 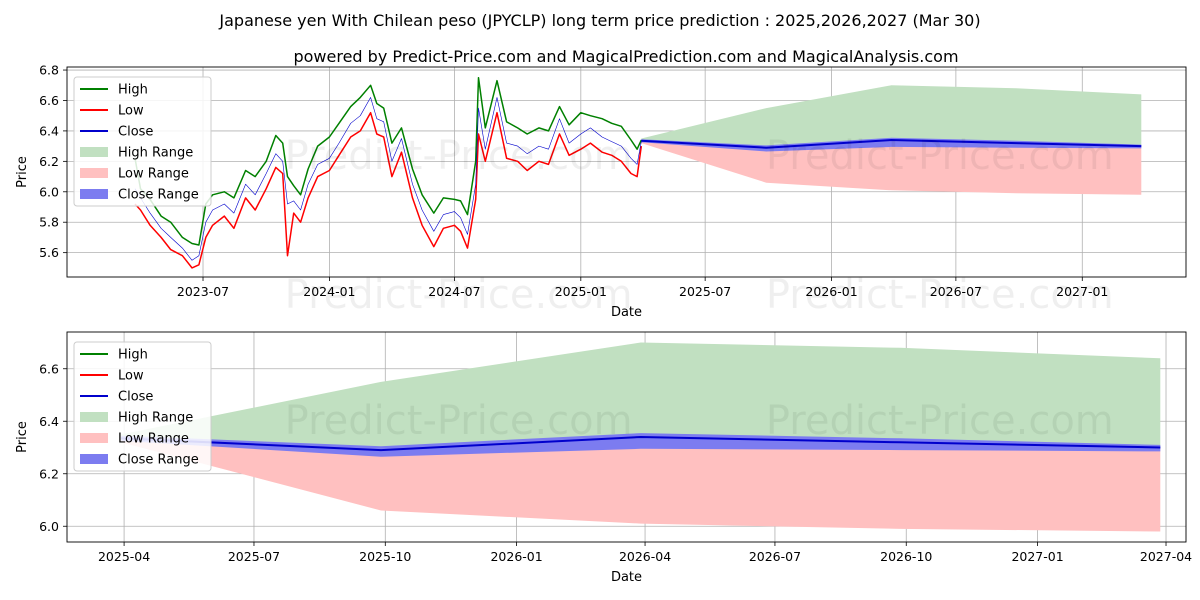 What do you see at coordinates (203, 291) in the screenshot?
I see `x-tick-label: 2023-07` at bounding box center [203, 291].